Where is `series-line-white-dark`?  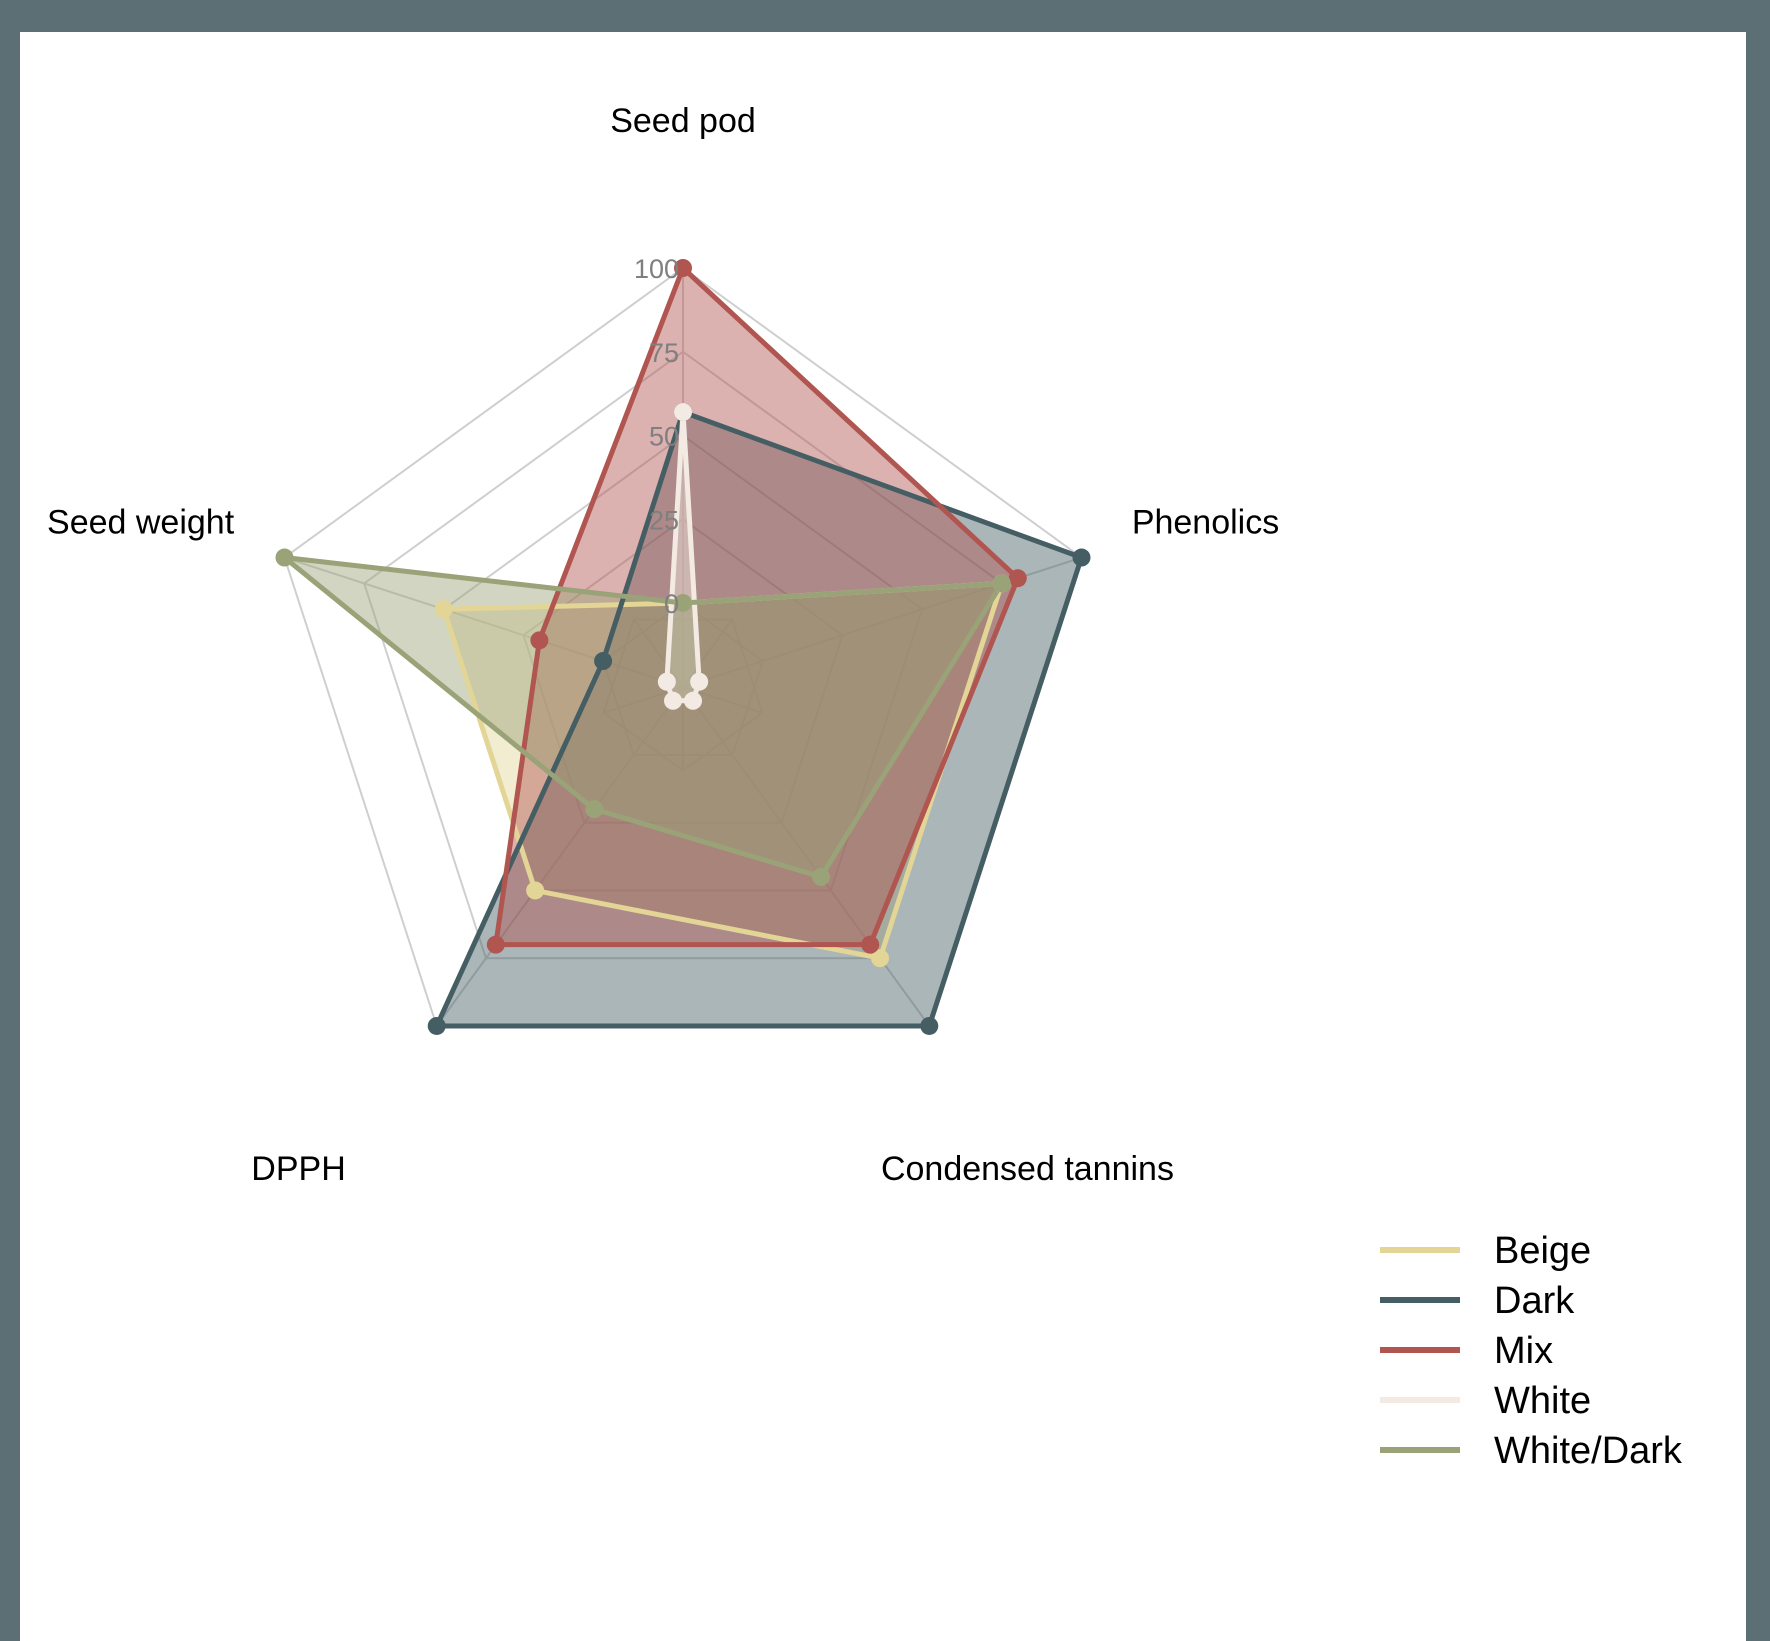
series-line-white-dark is located at coordinates (643, 717).